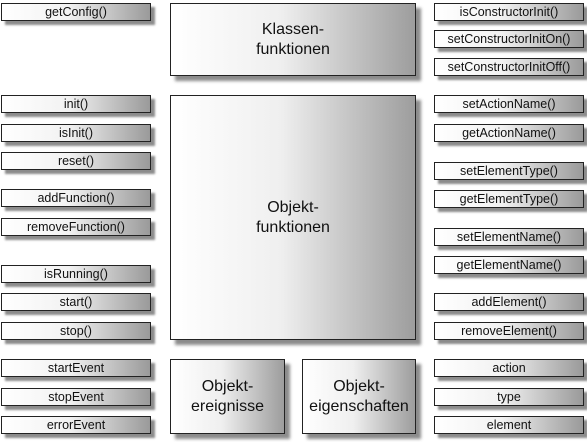 The width and height of the screenshot is (587, 442). What do you see at coordinates (509, 397) in the screenshot?
I see `right-item-type: type` at bounding box center [509, 397].